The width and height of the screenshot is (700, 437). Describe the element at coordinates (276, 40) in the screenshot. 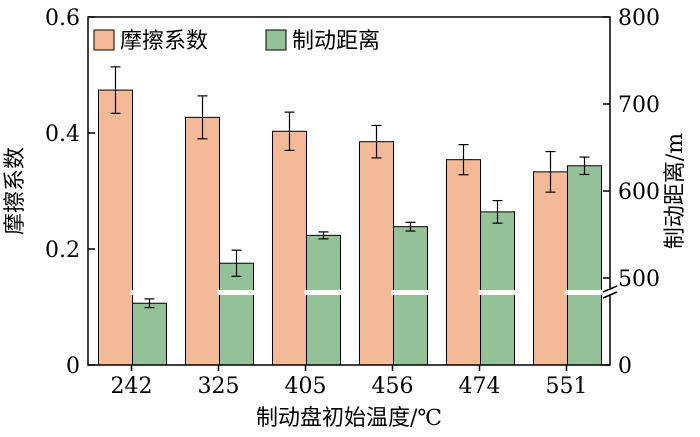

I see `legend-swatch-distance` at that location.